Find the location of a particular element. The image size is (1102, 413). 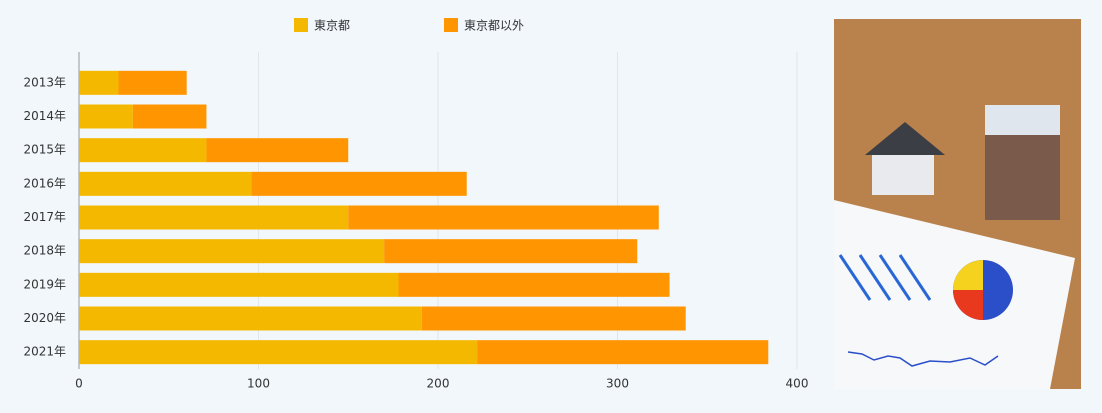

legend-label: 東京都以外 is located at coordinates (494, 26).